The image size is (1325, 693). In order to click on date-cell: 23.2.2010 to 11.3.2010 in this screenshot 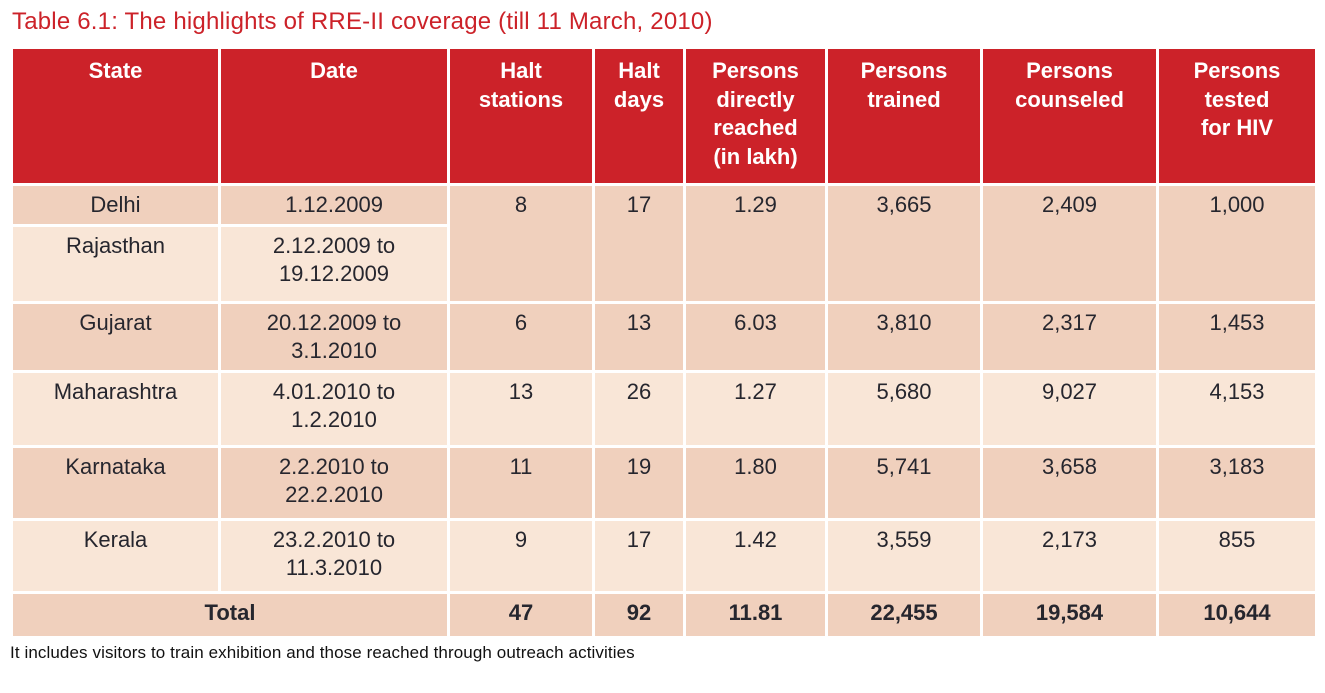, I will do `click(334, 555)`.